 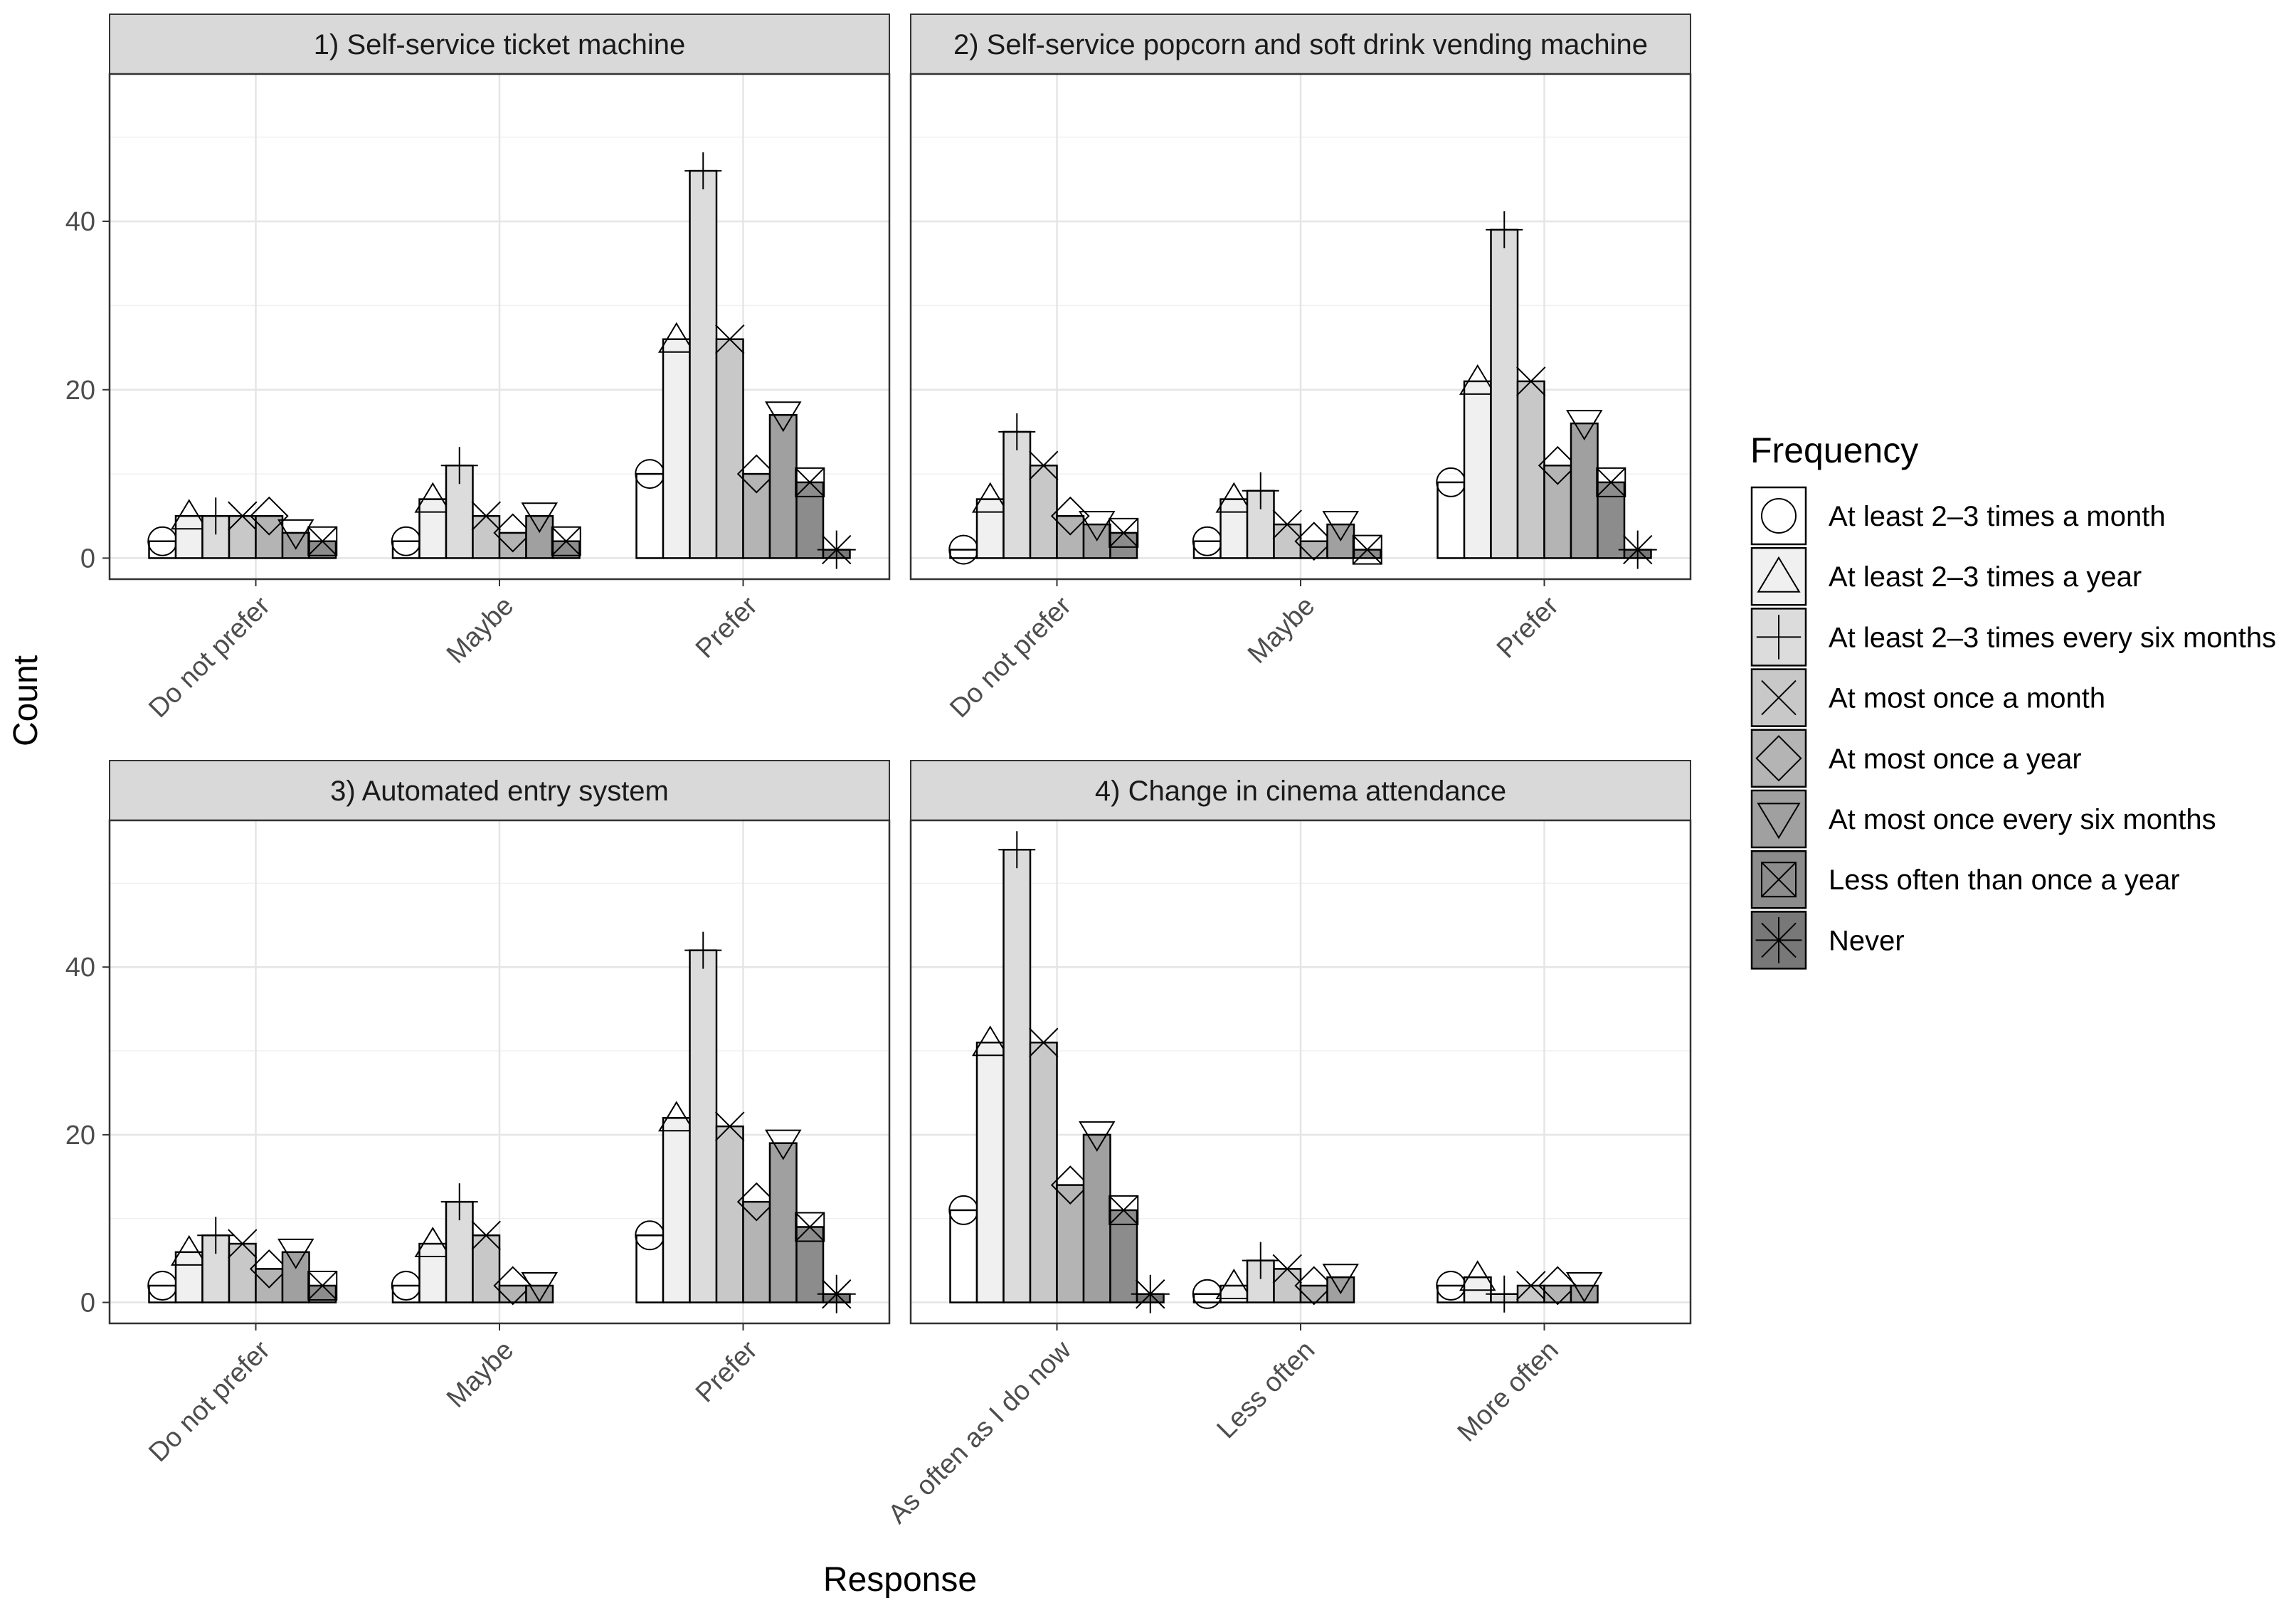 What do you see at coordinates (1867, 941) in the screenshot?
I see `legend-label: Never` at bounding box center [1867, 941].